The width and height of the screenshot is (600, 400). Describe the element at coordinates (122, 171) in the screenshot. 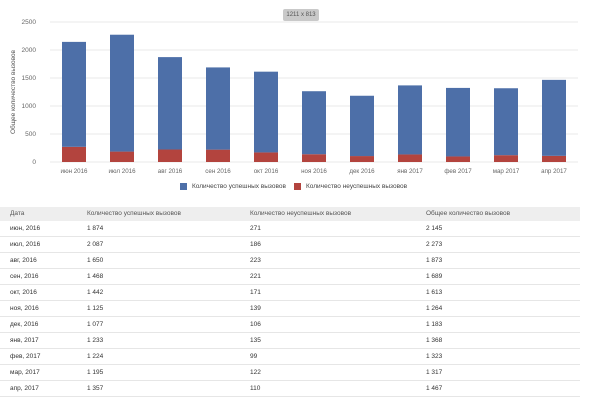

I see `x-tick-label: июл 2016` at that location.